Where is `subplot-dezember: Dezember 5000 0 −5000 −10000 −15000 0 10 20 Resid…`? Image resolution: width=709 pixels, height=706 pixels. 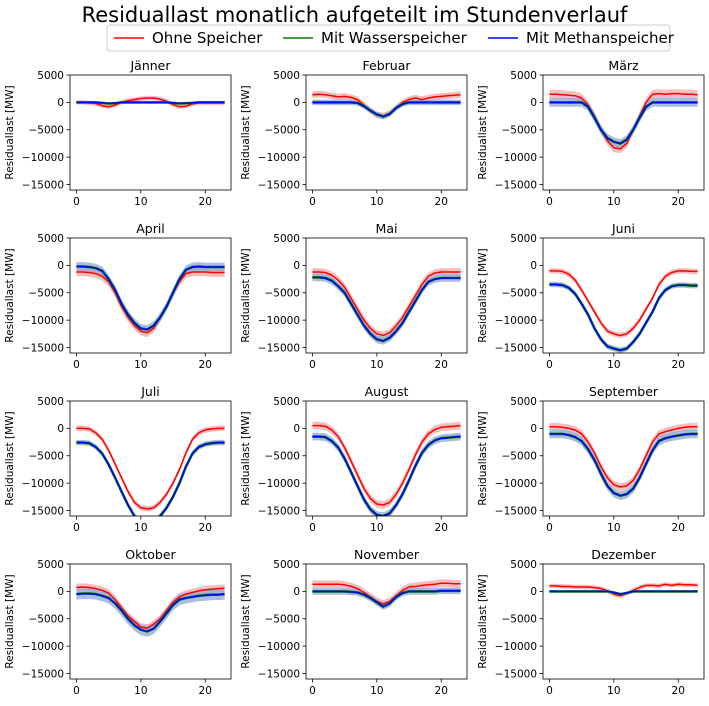 subplot-dezember: Dezember 5000 0 −5000 −10000 −15000 0 10 20 Resid… is located at coordinates (591, 622).